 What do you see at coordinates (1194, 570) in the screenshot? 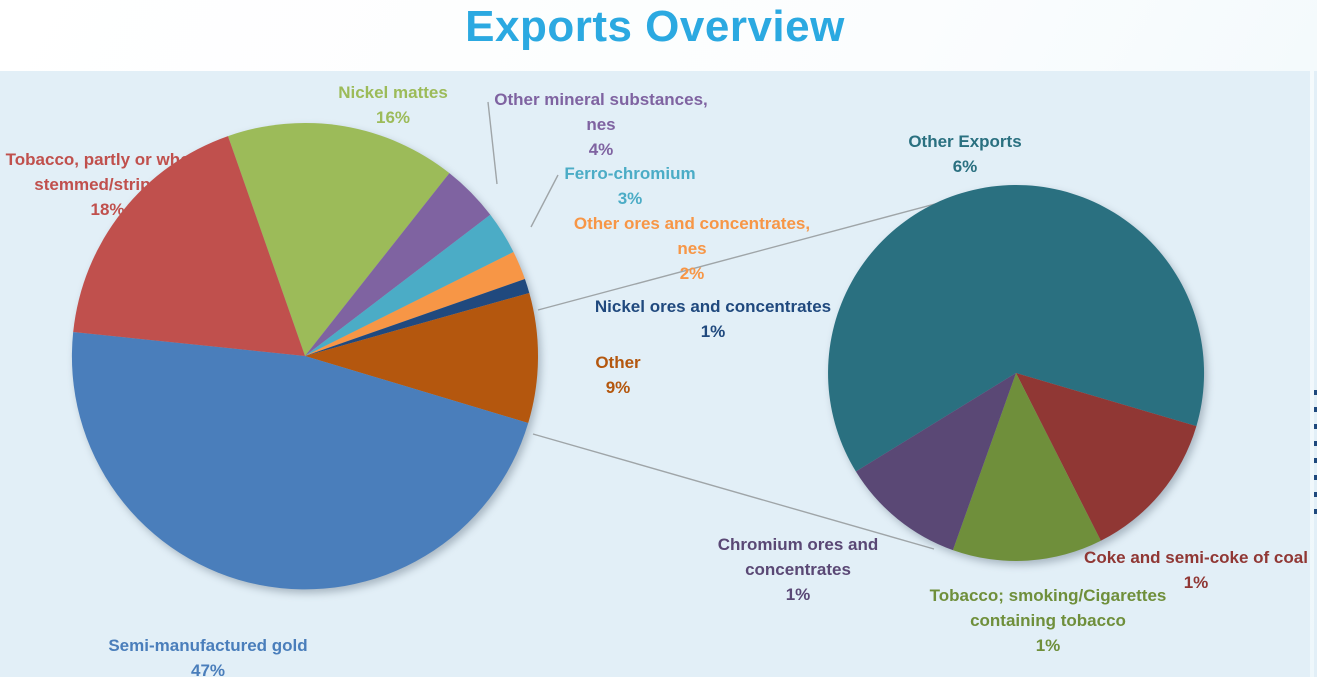
I see `label-coke: Coke and semi-coke of coal 1%` at bounding box center [1194, 570].